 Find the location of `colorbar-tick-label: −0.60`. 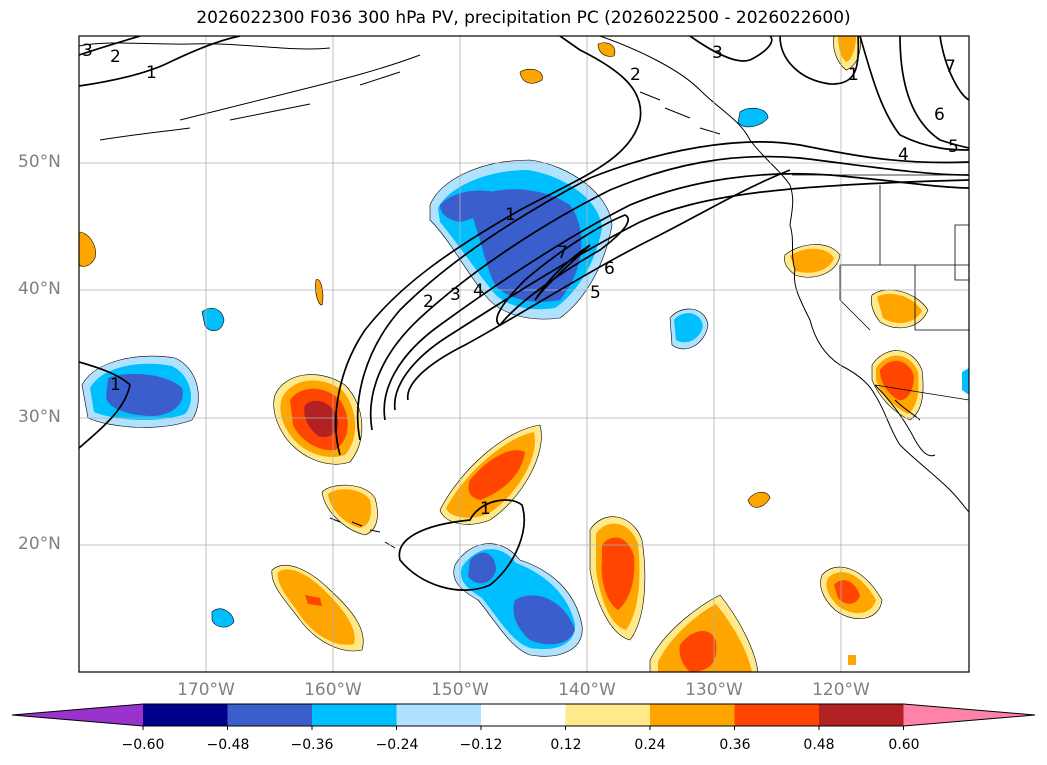

colorbar-tick-label: −0.60 is located at coordinates (143, 745).